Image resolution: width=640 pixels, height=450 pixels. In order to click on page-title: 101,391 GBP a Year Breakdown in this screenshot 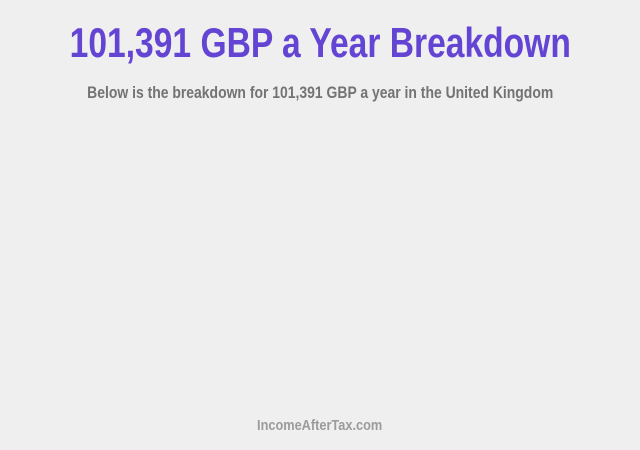, I will do `click(320, 43)`.